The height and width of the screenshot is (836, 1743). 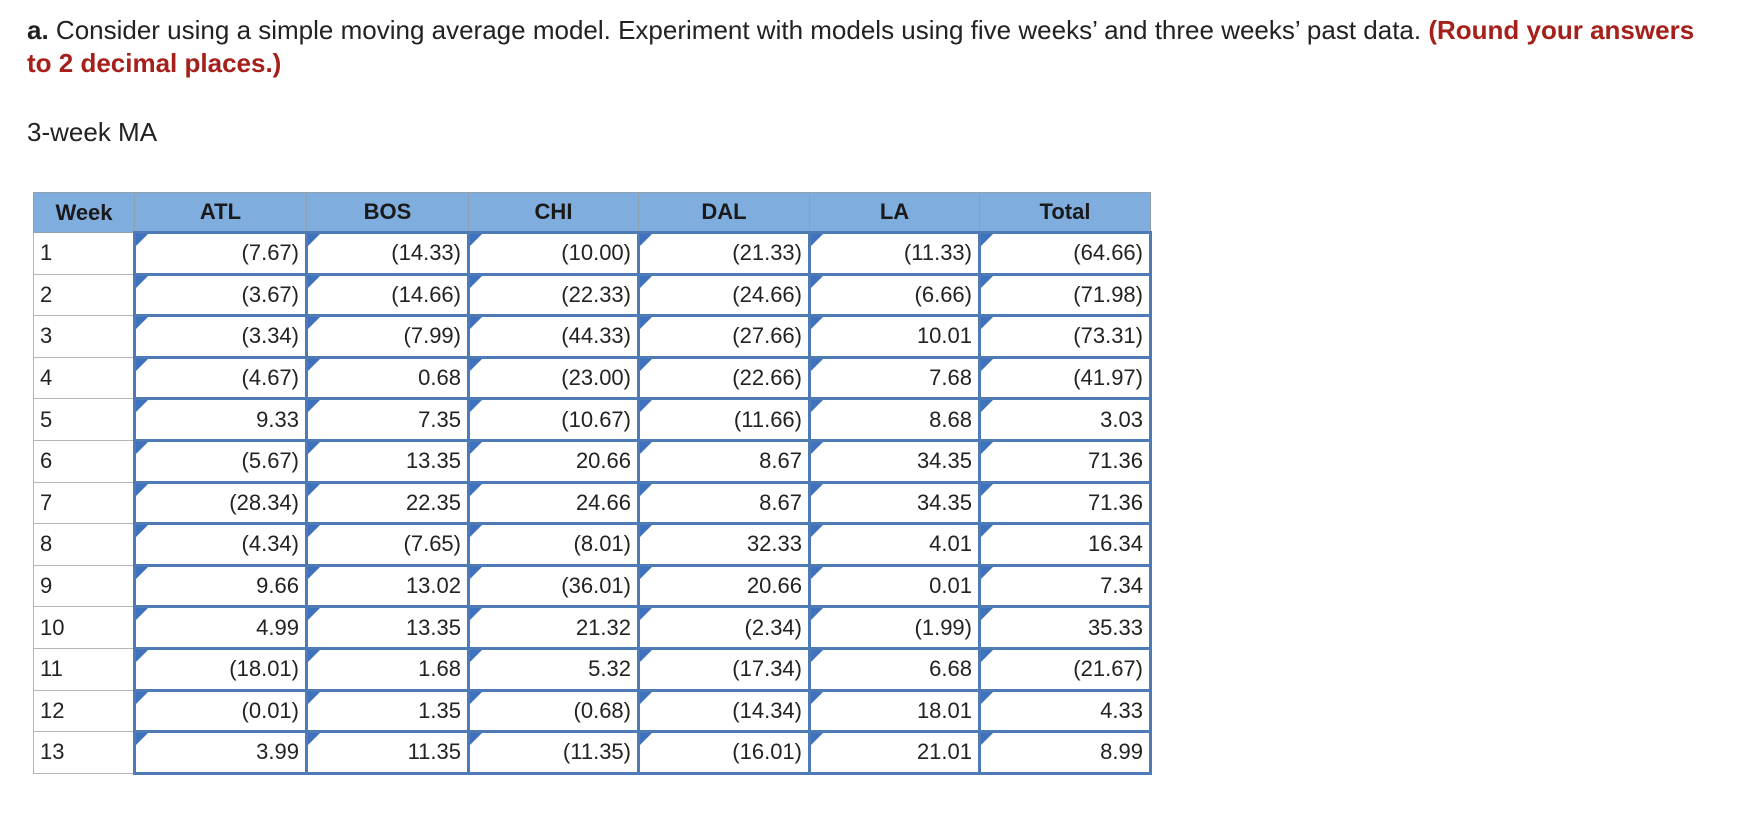 What do you see at coordinates (553, 253) in the screenshot?
I see `answer-cell-chi: (10.00)` at bounding box center [553, 253].